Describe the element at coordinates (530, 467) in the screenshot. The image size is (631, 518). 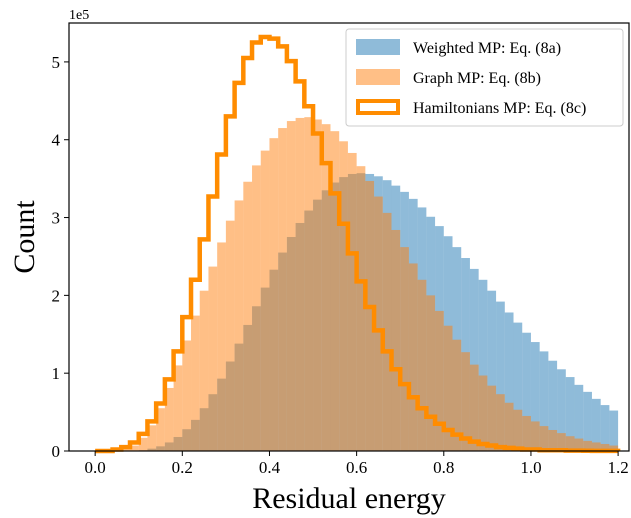
I see `x-tick-label: 1.0` at that location.